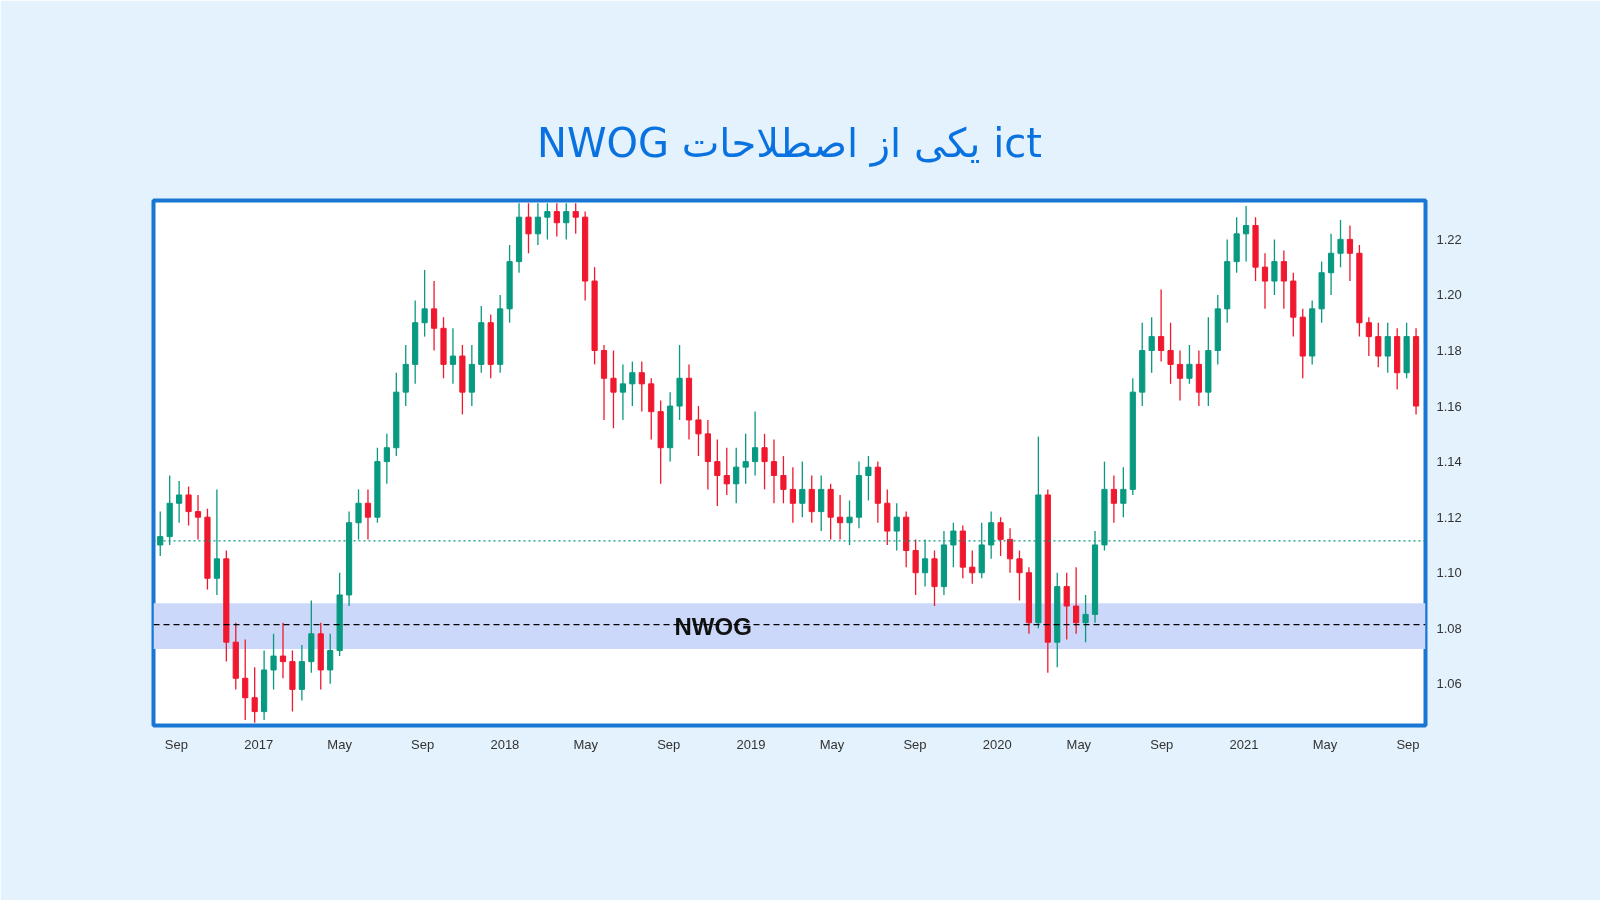 The width and height of the screenshot is (1600, 900). What do you see at coordinates (1449, 350) in the screenshot?
I see `y-tick-label: 1.18` at bounding box center [1449, 350].